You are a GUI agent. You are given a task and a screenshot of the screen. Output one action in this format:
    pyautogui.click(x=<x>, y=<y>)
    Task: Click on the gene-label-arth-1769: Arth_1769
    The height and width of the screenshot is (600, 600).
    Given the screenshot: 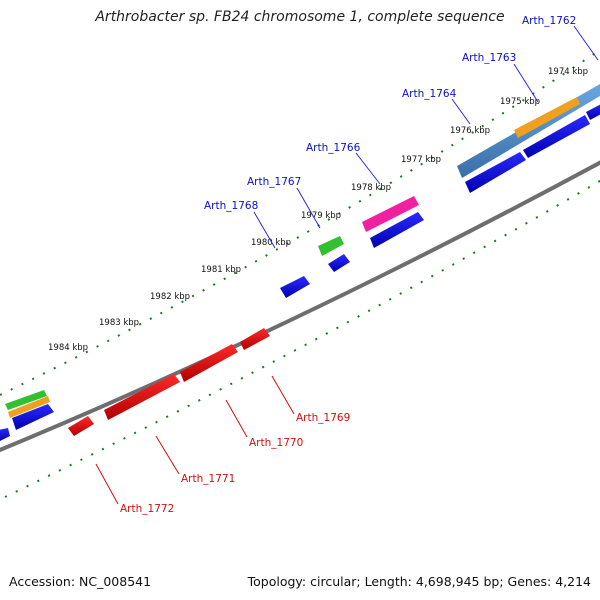 What is the action you would take?
    pyautogui.click(x=323, y=418)
    